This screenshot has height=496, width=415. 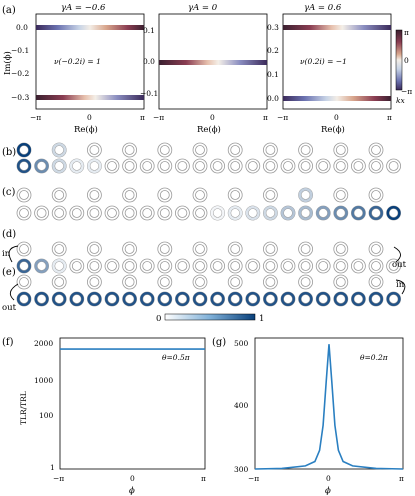 What do you see at coordinates (9, 10) in the screenshot?
I see `panel-label-a: (a)` at bounding box center [9, 10].